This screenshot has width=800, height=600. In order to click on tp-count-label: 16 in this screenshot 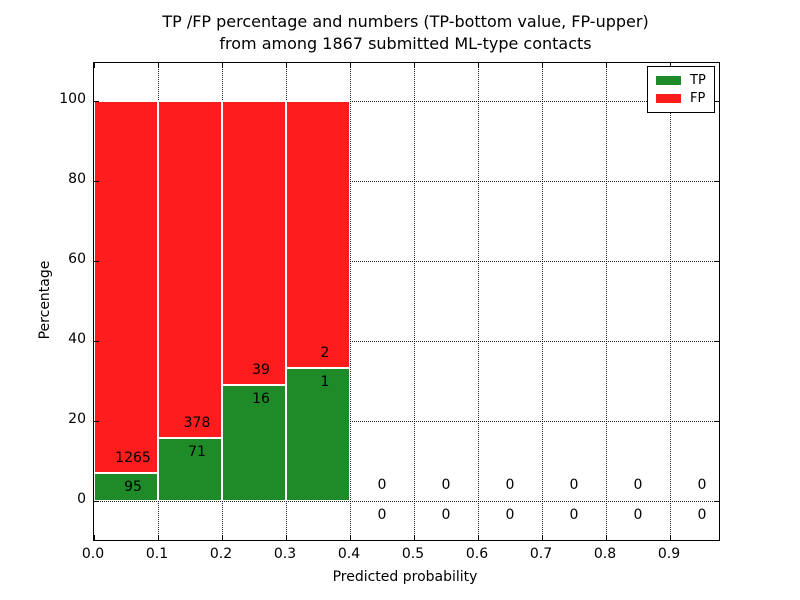, I will do `click(261, 398)`.